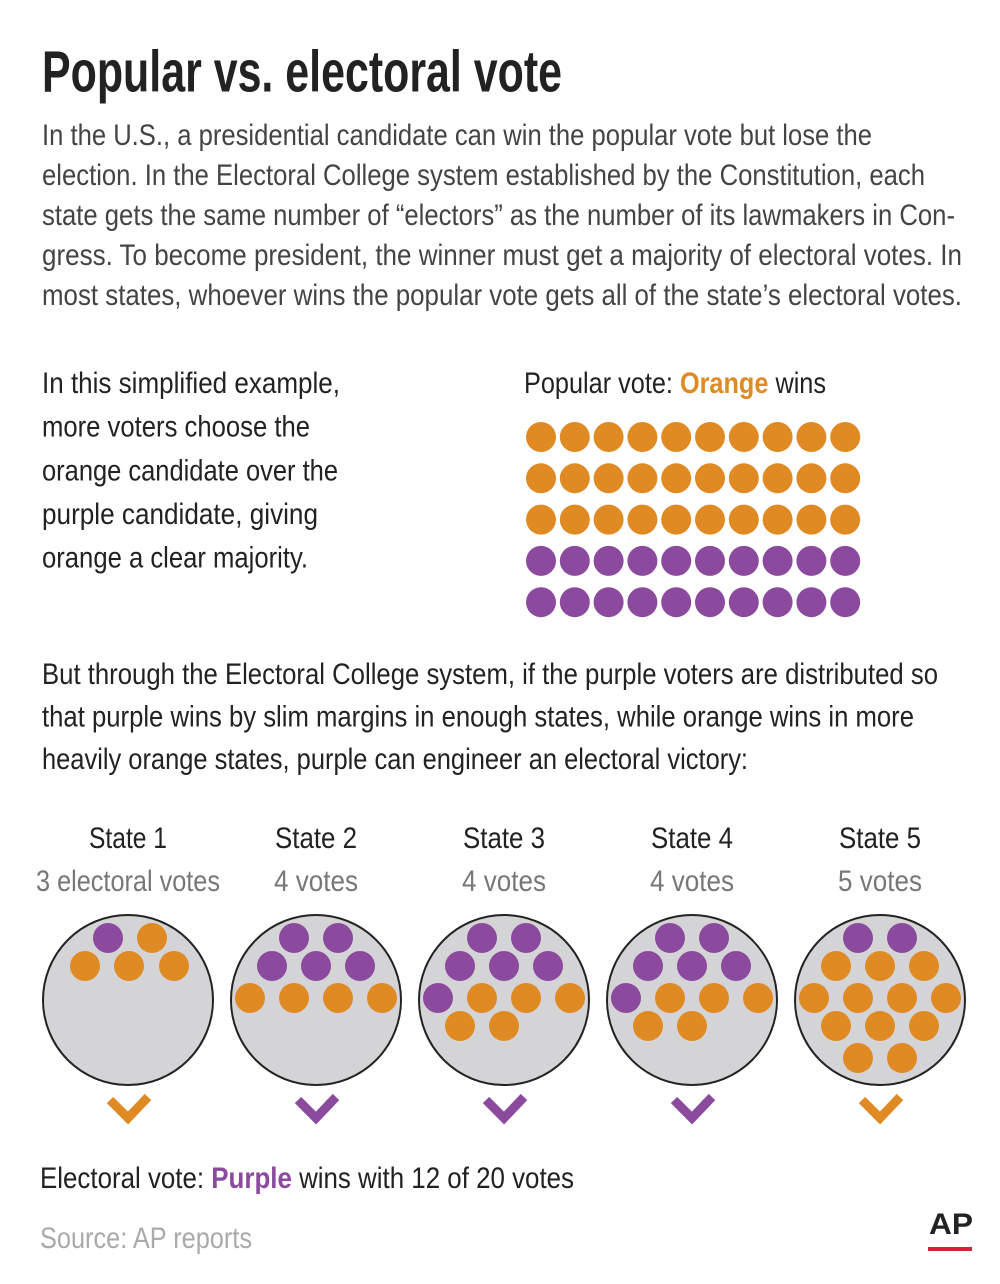 The width and height of the screenshot is (1000, 1284). Describe the element at coordinates (175, 558) in the screenshot. I see `example-line: orange a clear majority.` at that location.